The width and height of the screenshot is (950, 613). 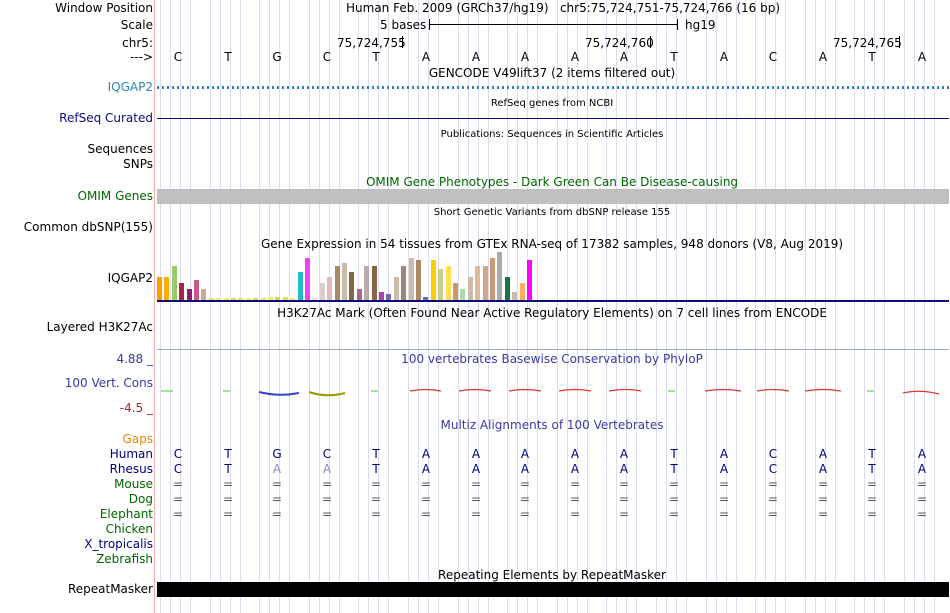 What do you see at coordinates (124, 559) in the screenshot?
I see `species-label: Zebrafish` at bounding box center [124, 559].